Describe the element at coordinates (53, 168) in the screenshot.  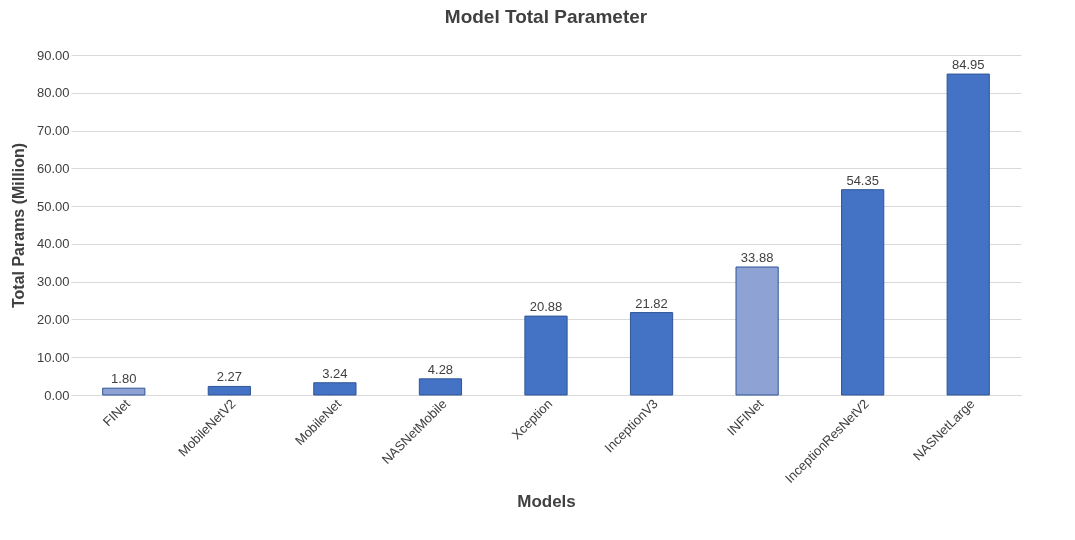
I see `y-tick-label: 60.00` at that location.